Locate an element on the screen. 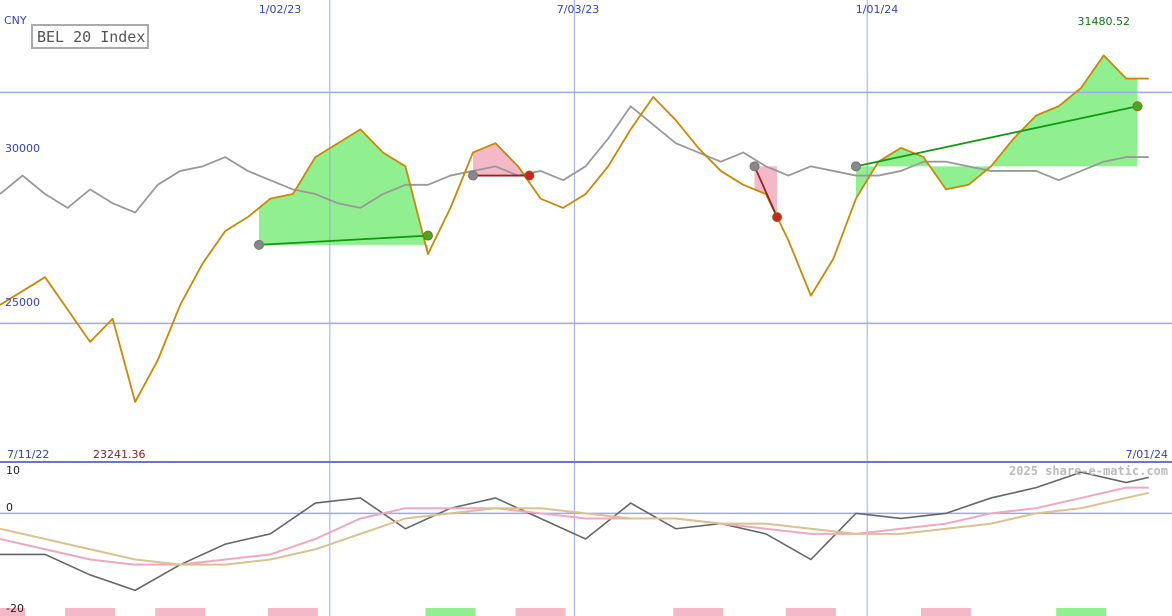  low-value-label: 23241.36 is located at coordinates (119, 454).